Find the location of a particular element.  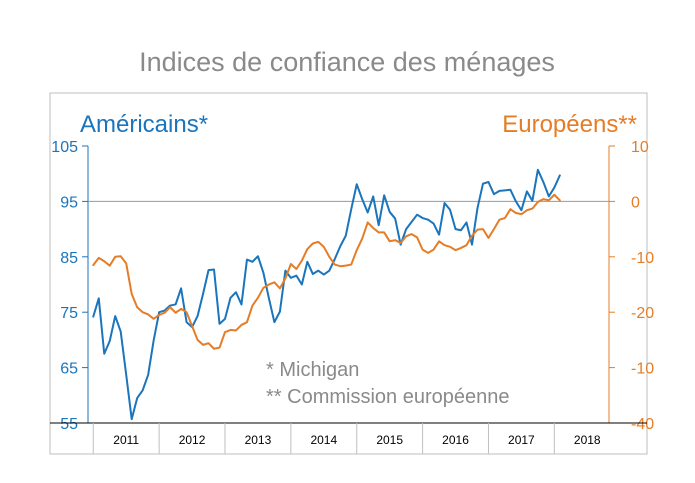

right-tick-label: 10 is located at coordinates (640, 147).